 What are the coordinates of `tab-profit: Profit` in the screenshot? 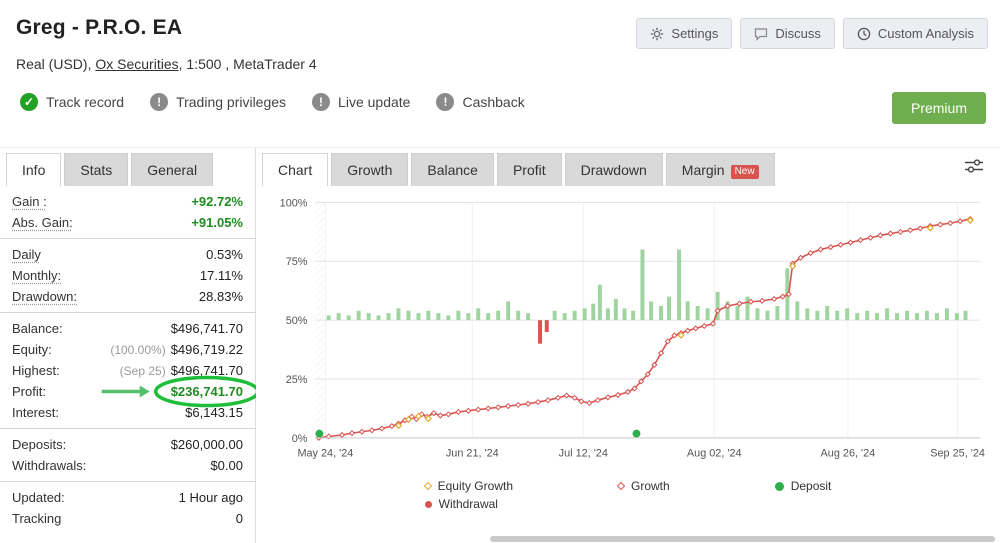 It's located at (529, 169).